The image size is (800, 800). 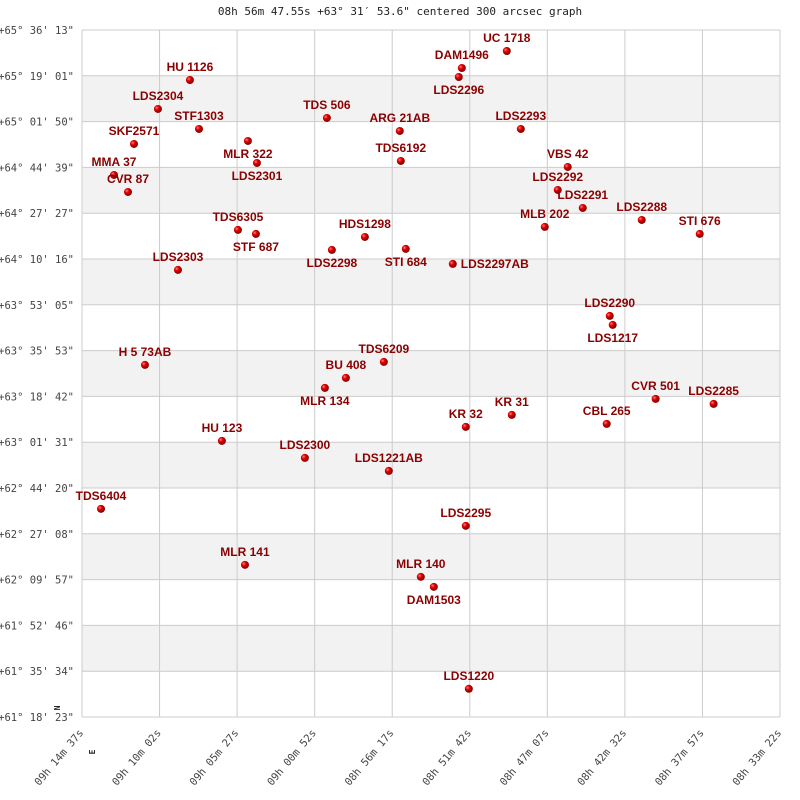 I want to click on x-tick-label: 09h 10m 02s, so click(x=137, y=757).